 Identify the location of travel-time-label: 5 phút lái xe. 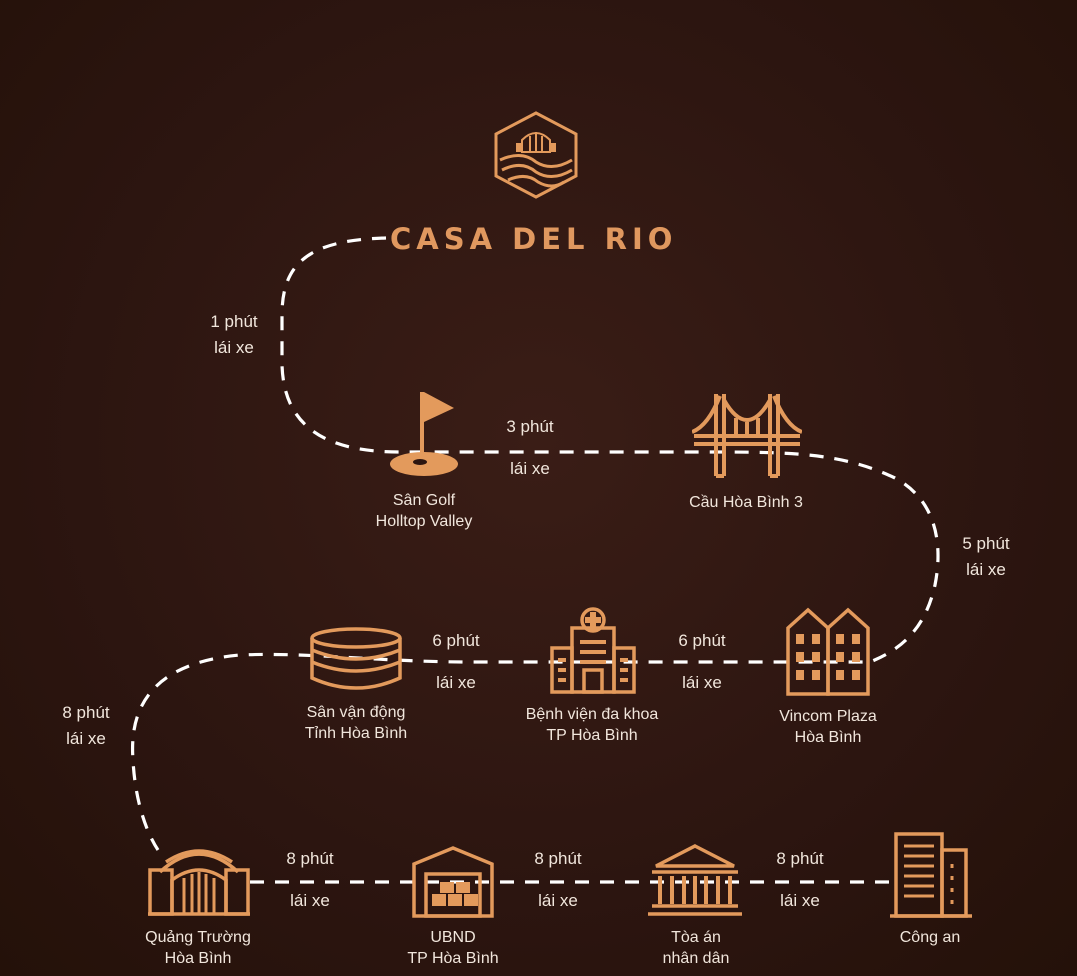
(986, 556).